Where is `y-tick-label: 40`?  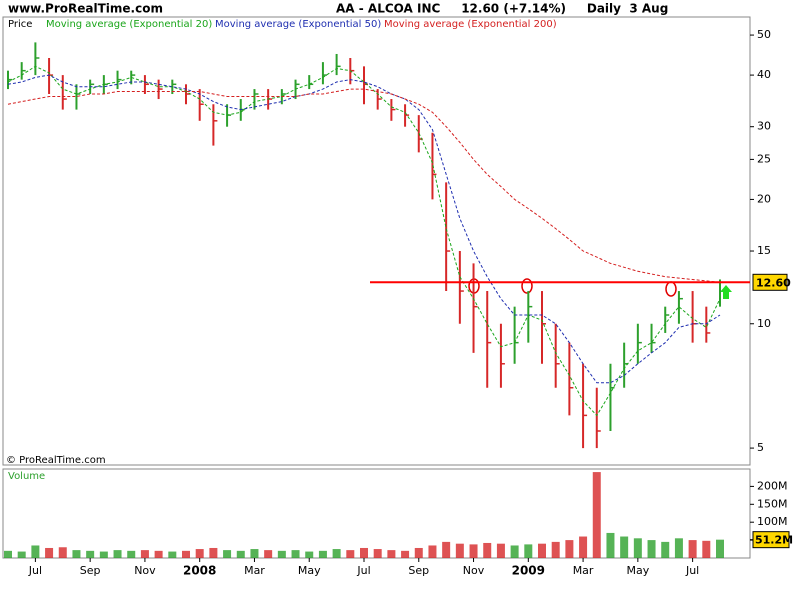 y-tick-label: 40 is located at coordinates (764, 74).